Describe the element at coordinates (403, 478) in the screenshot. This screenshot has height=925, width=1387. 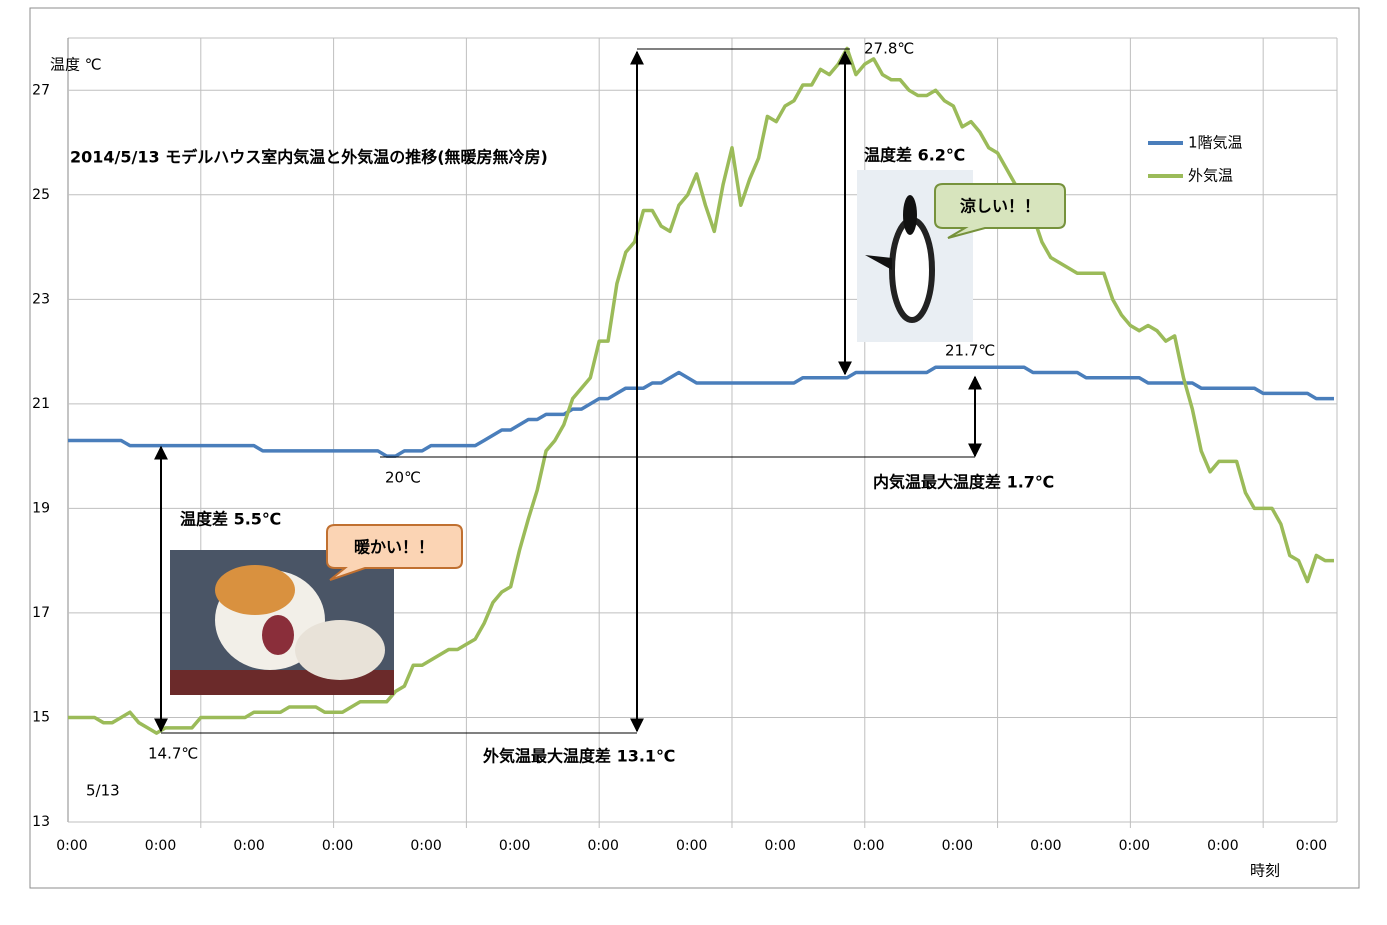
I see `annotation: 20℃` at that location.